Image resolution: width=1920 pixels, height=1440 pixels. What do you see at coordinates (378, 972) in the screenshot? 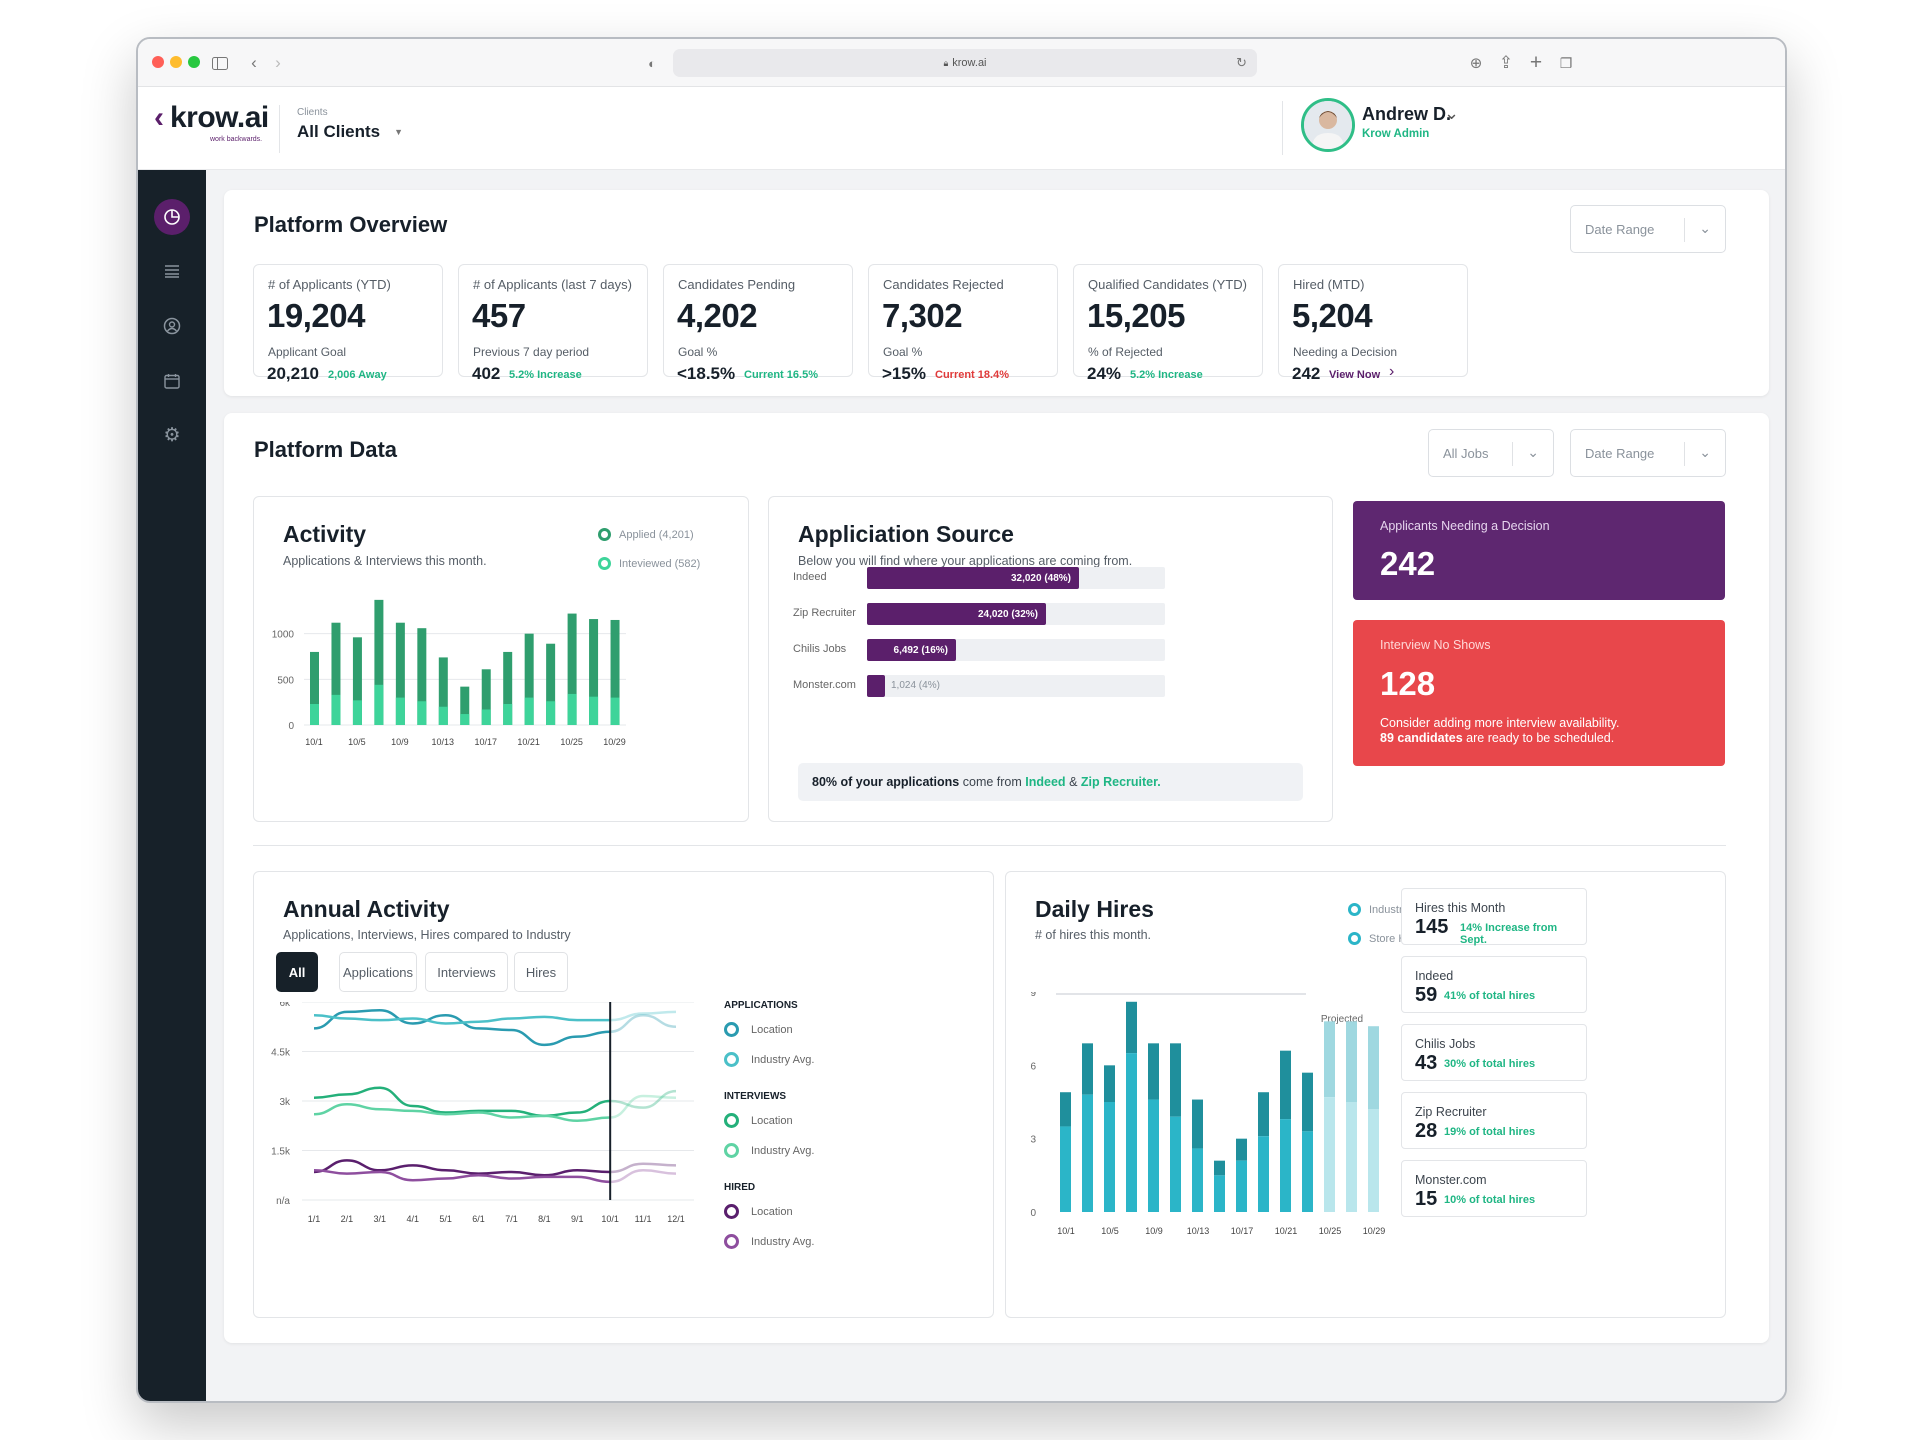
I see `tab-applications: Applications` at bounding box center [378, 972].